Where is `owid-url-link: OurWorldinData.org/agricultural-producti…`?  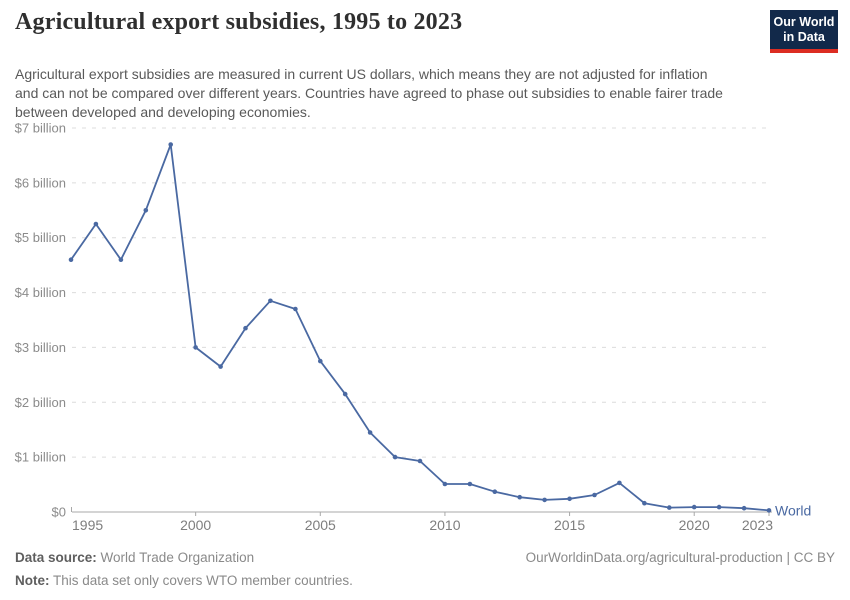 owid-url-link: OurWorldinData.org/agricultural-producti… is located at coordinates (680, 557).